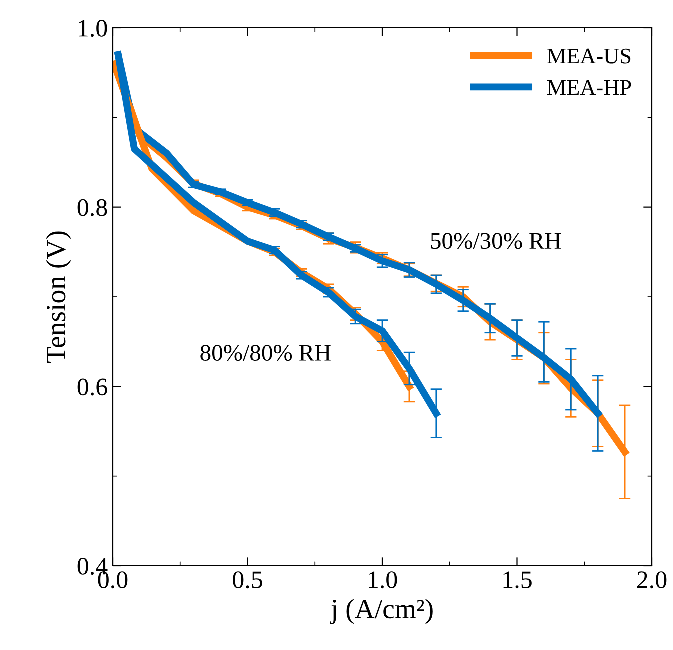 This screenshot has height=650, width=673. What do you see at coordinates (589, 56) in the screenshot?
I see `legend-label: MEA-US` at bounding box center [589, 56].